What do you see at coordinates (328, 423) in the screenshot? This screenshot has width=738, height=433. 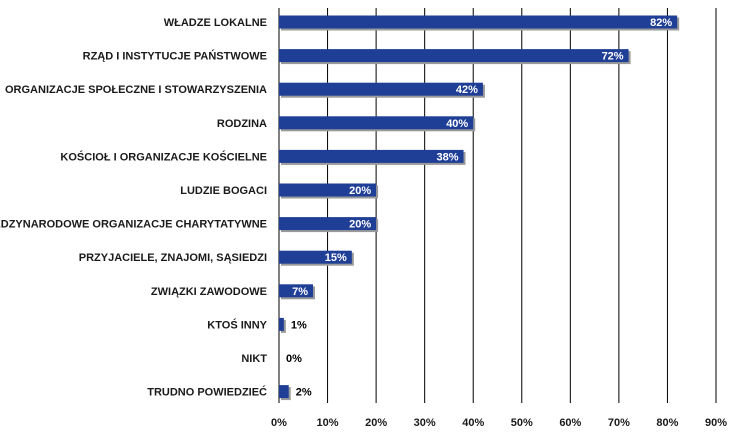 I see `x-tick-label: 10%` at bounding box center [328, 423].